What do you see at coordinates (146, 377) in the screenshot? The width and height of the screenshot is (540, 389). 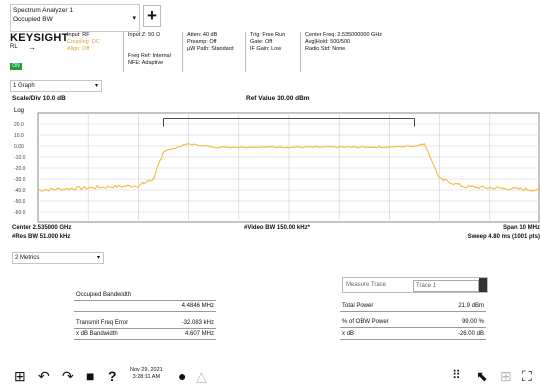 I see `time-text: 3:28:11 AM` at bounding box center [146, 377].